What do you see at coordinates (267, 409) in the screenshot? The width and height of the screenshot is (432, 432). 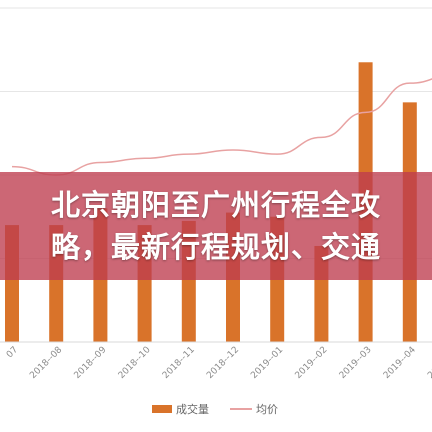 I see `legend-label-avg-price: 均价` at bounding box center [267, 409].